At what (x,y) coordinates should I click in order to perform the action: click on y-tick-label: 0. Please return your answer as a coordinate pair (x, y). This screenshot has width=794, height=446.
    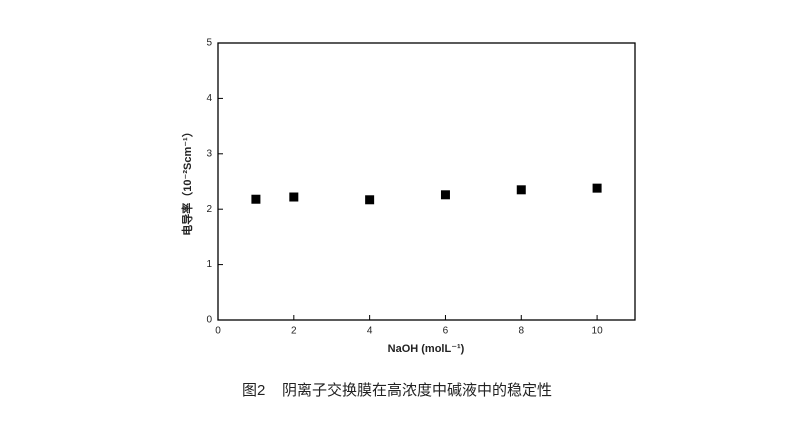
    Looking at the image, I should click on (209, 320).